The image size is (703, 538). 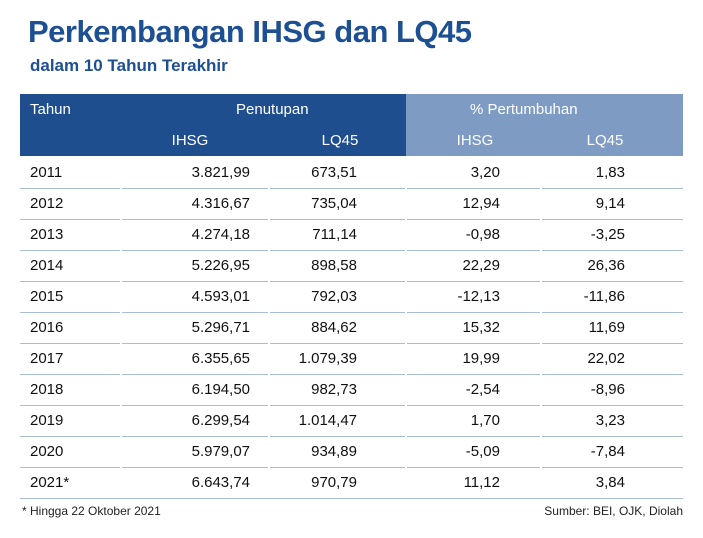 What do you see at coordinates (606, 358) in the screenshot?
I see `table-cell: 22,02` at bounding box center [606, 358].